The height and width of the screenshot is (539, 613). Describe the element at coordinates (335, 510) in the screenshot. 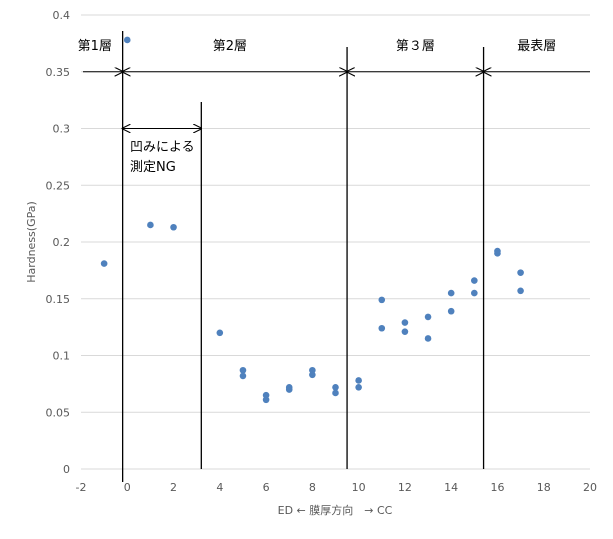

I see `x-axis-title: ED ← 膜厚方向 → CC` at that location.